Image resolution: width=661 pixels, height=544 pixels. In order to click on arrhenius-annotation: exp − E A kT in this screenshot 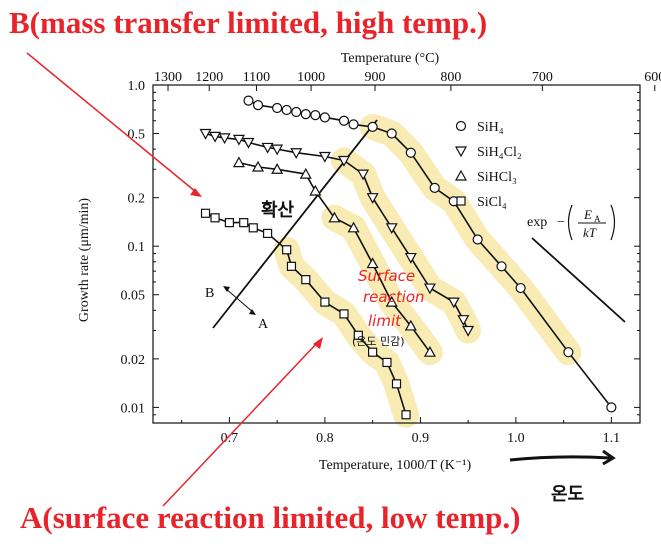, I will do `click(571, 222)`.